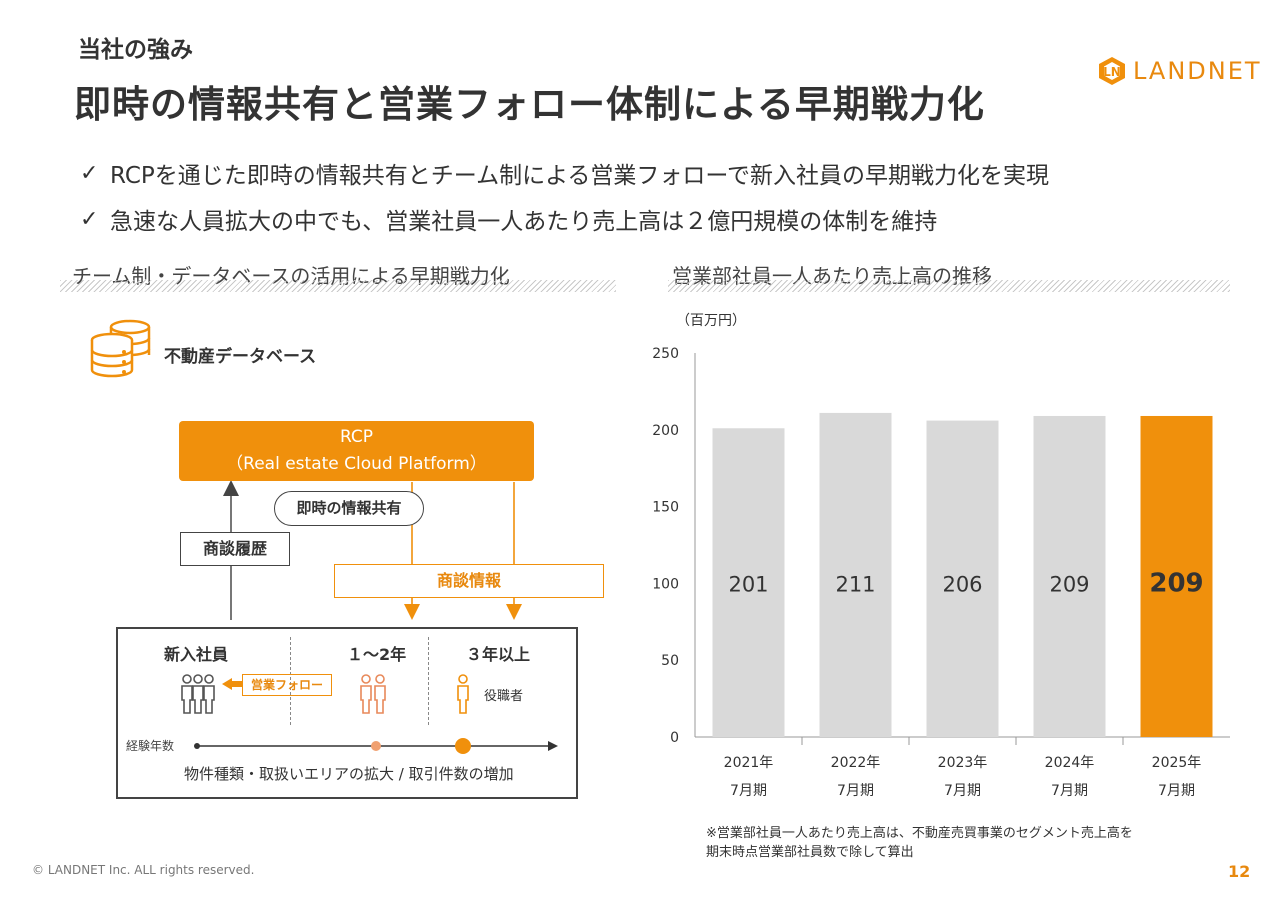  I want to click on x-tick-label: 2021年, so click(749, 763).